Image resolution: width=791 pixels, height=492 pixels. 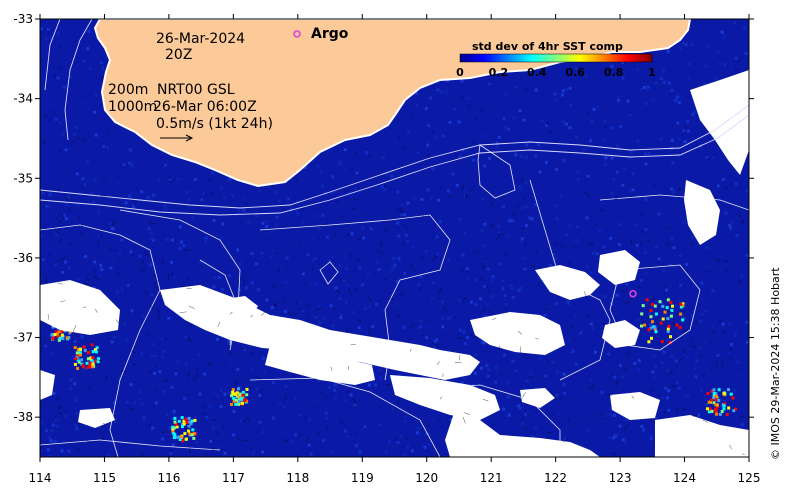 I want to click on argo-float-marker, so click(x=633, y=293).